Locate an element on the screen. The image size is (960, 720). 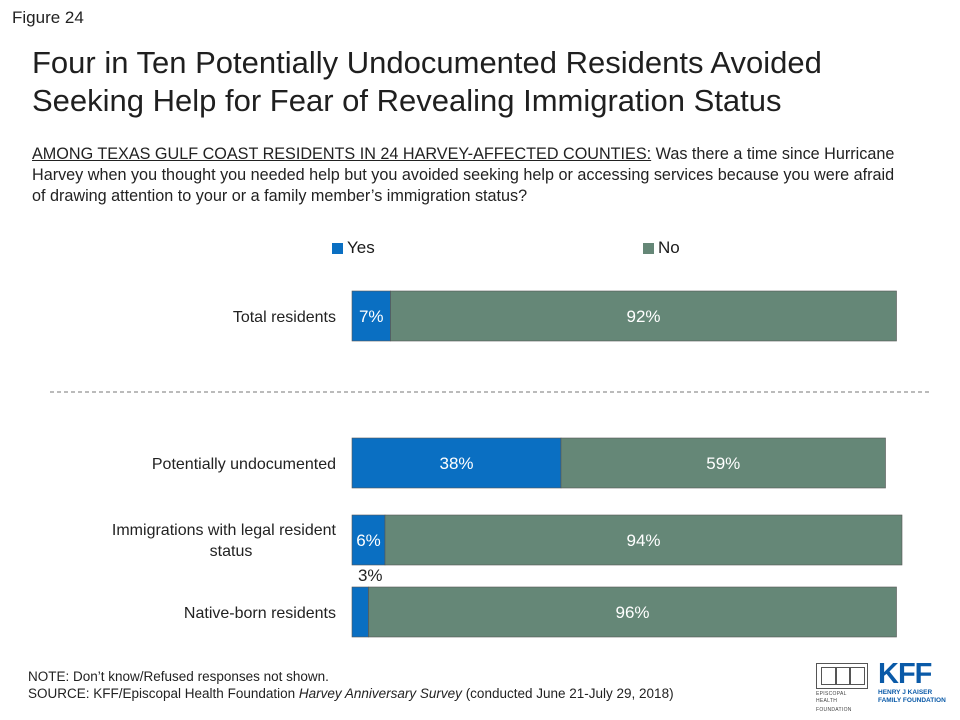
data-label-no-potentially-undocumented: 59% is located at coordinates (723, 463).